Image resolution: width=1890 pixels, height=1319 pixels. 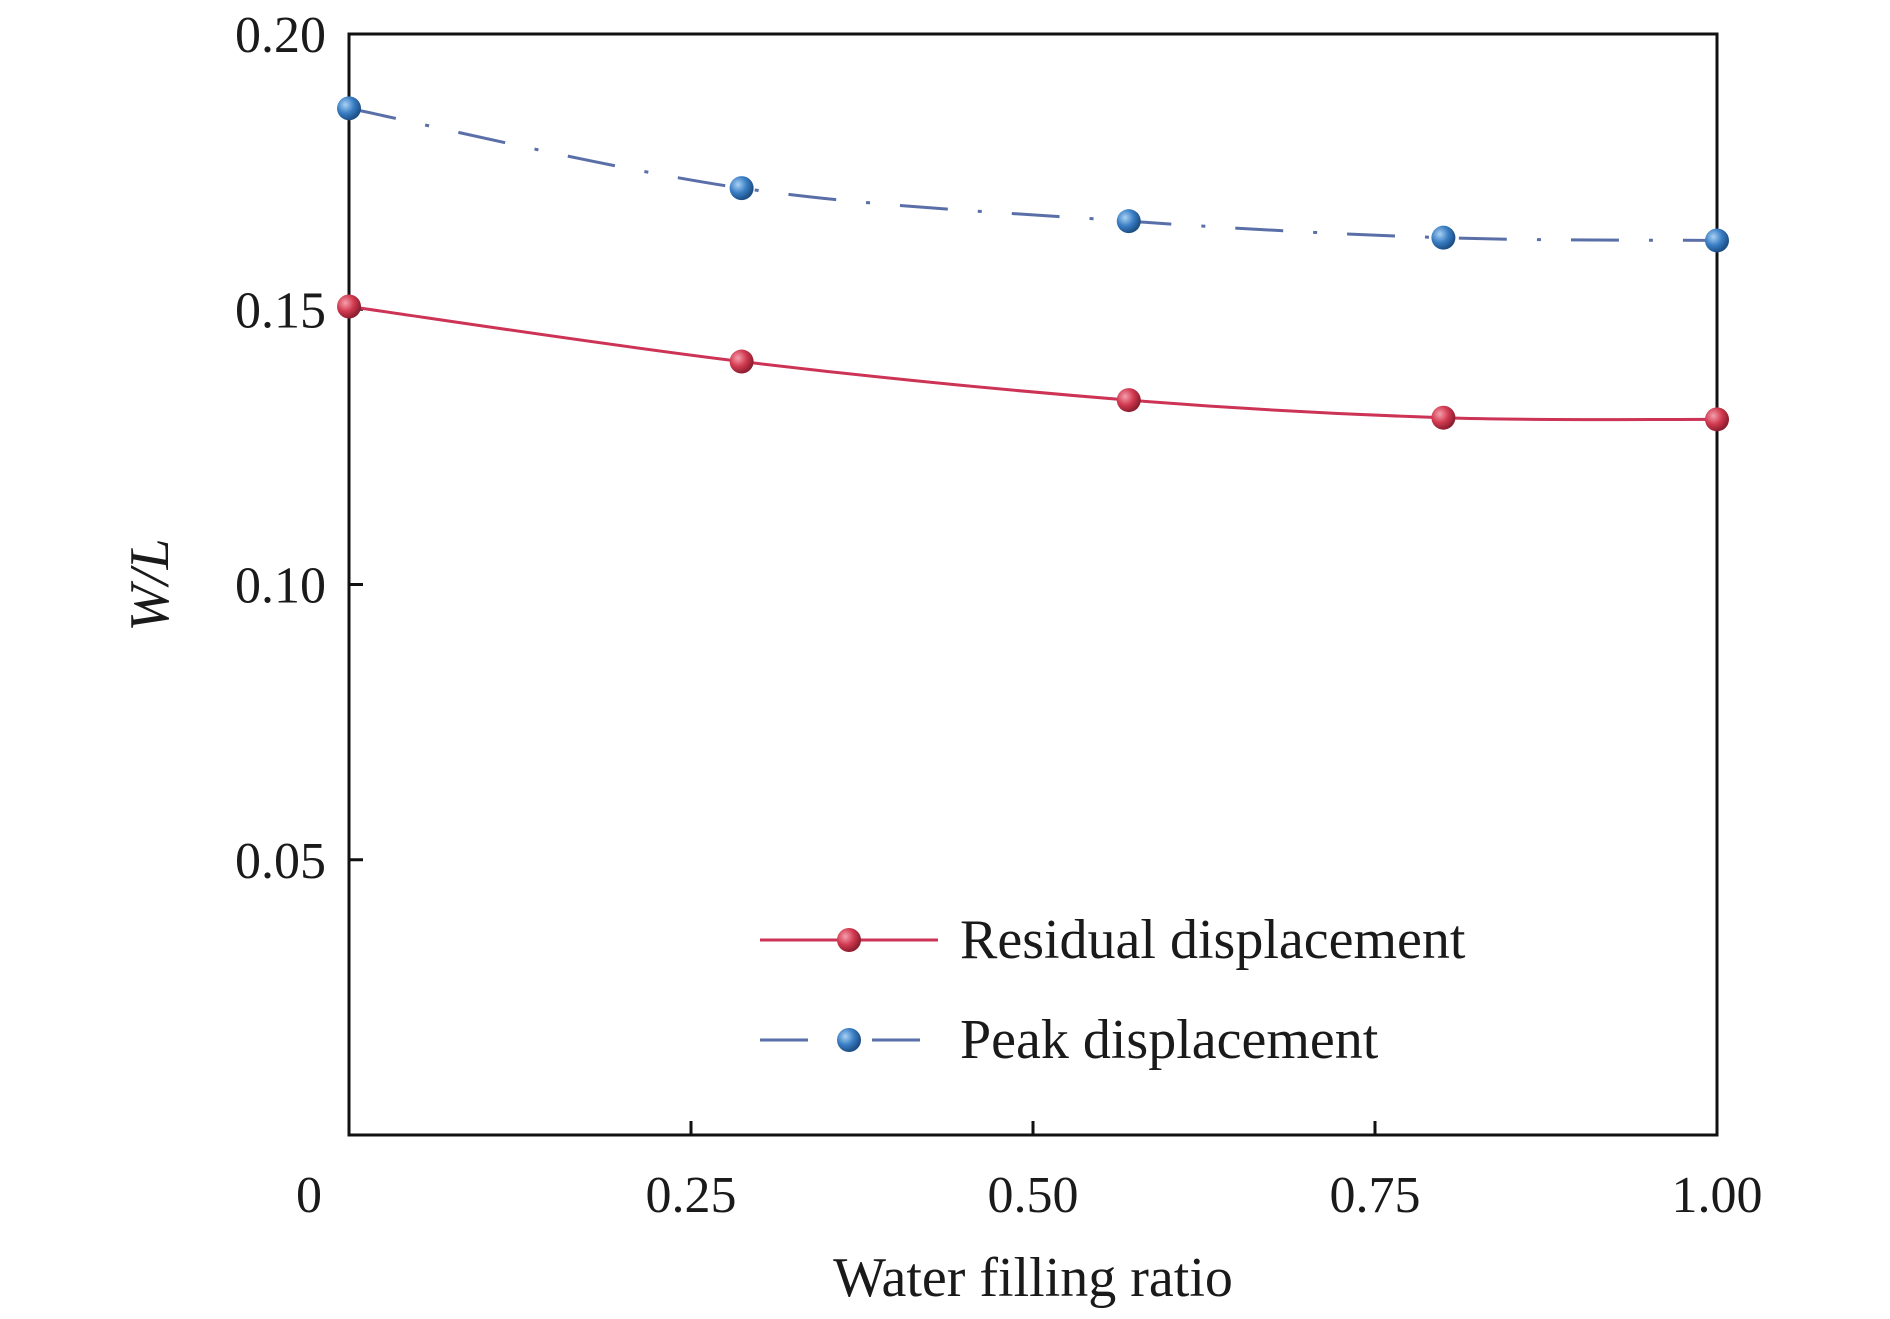 What do you see at coordinates (280, 35) in the screenshot?
I see `y-tick-label: 0.20` at bounding box center [280, 35].